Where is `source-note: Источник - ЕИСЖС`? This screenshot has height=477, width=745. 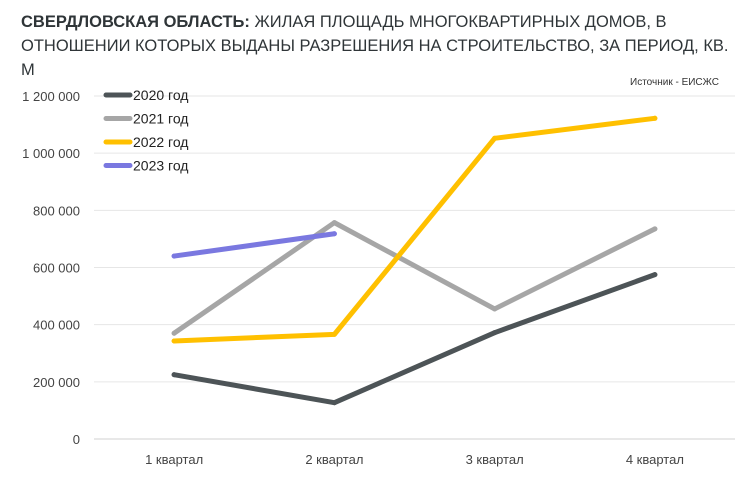
source-note: Источник - ЕИСЖС is located at coordinates (674, 82).